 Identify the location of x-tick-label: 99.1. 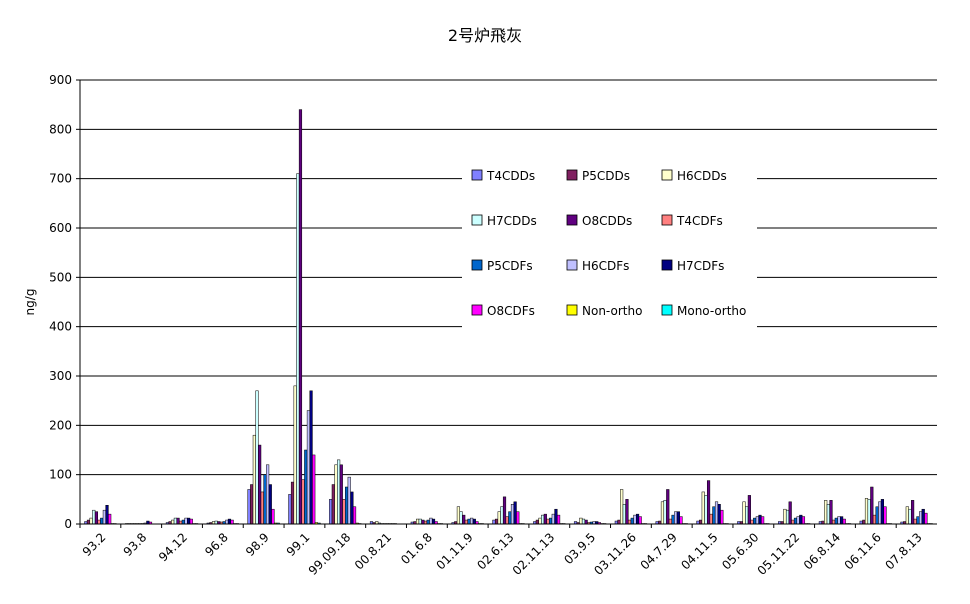
(298, 544).